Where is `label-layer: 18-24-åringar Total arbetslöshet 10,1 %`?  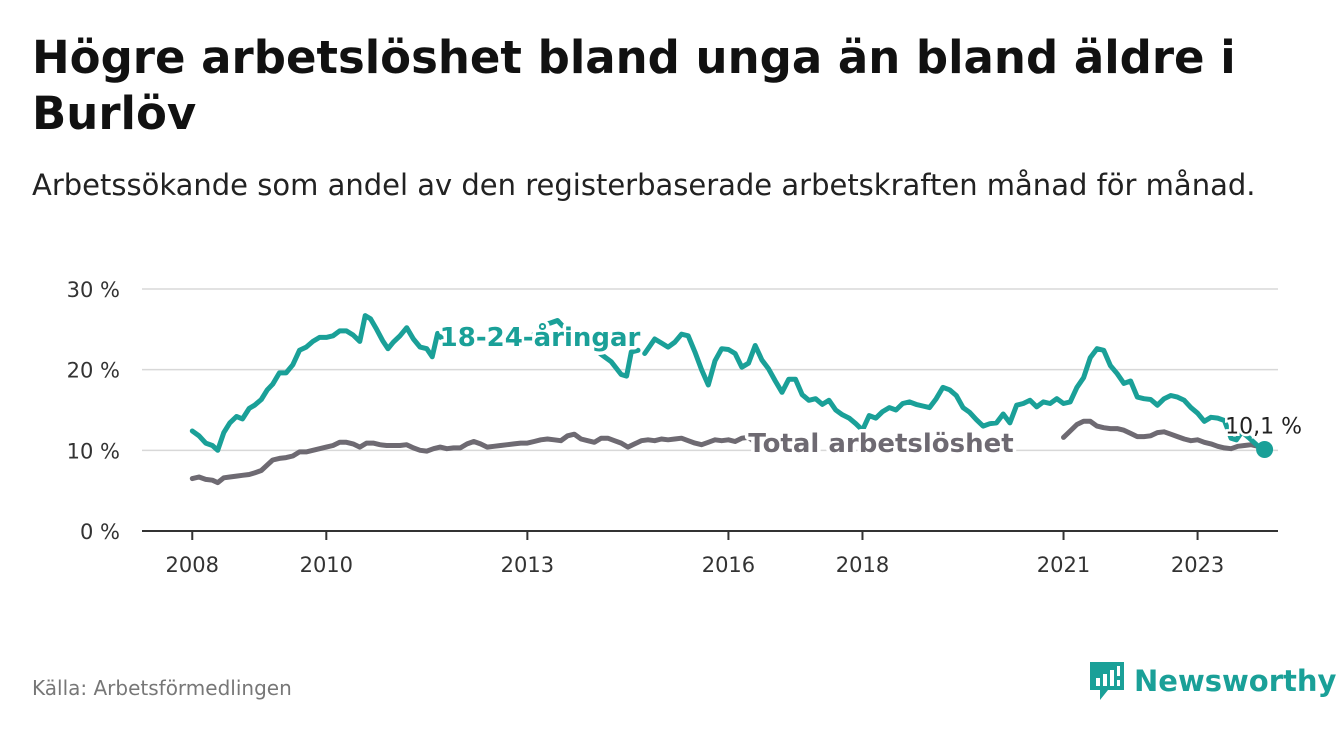 label-layer: 18-24-åringar Total arbetslöshet 10,1 % is located at coordinates (870, 390).